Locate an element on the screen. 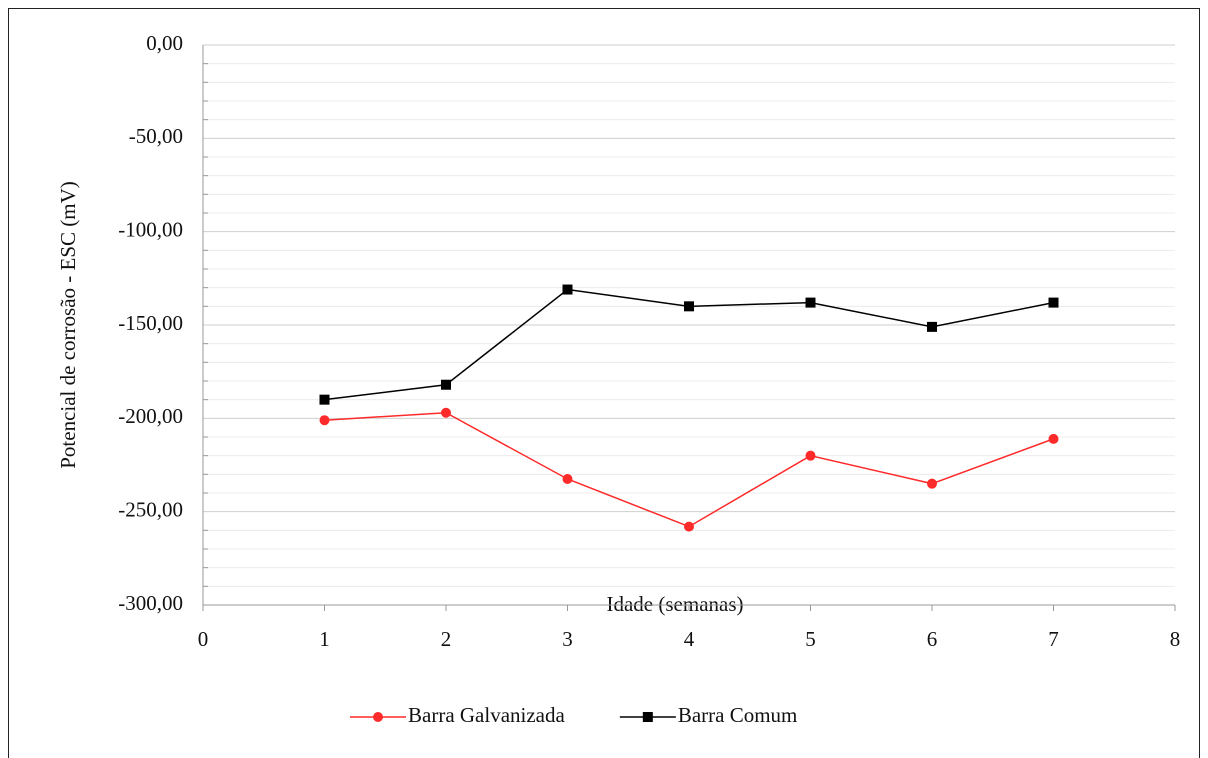 The image size is (1208, 758). y-tick-label: -300,00 is located at coordinates (150, 603).